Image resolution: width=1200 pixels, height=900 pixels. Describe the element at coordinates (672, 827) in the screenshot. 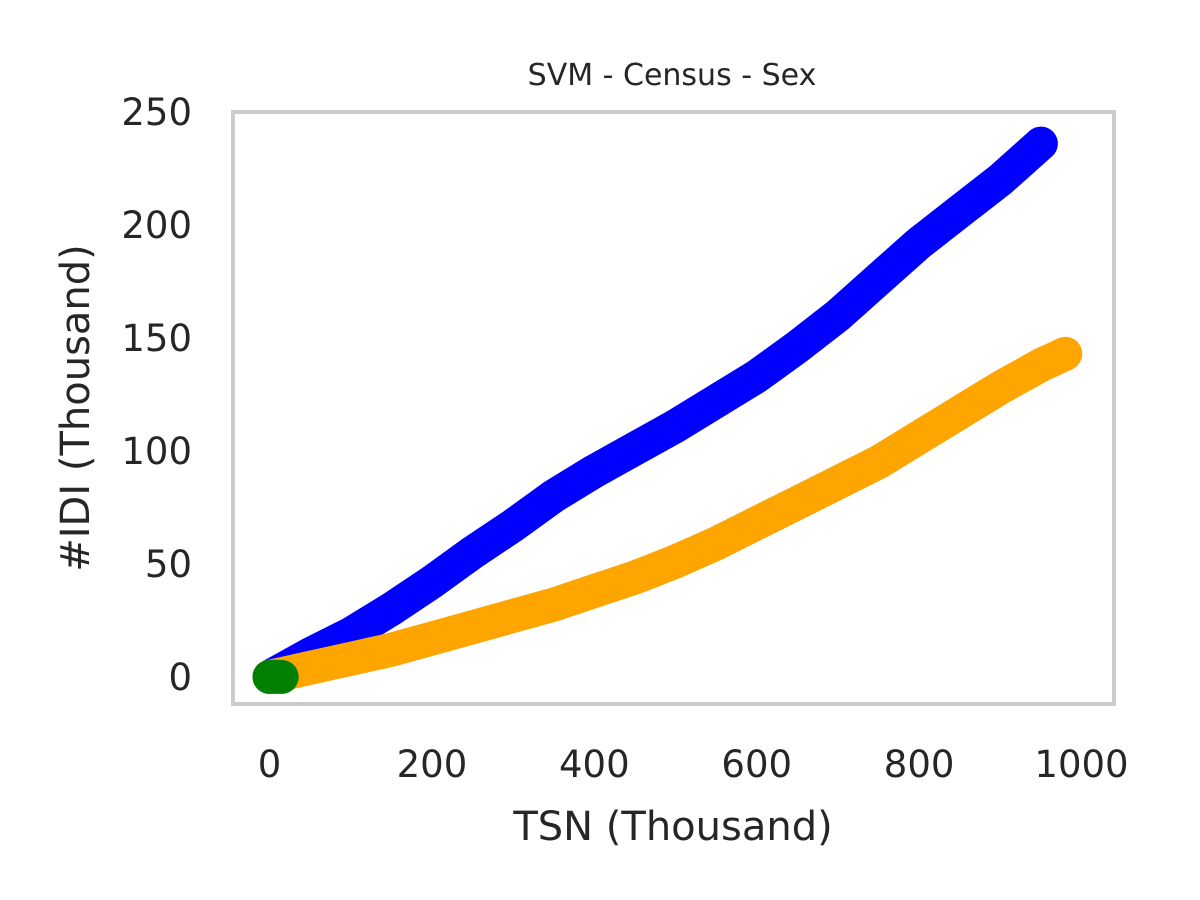

I see `x-axis-label: TSN (Thousand)` at that location.